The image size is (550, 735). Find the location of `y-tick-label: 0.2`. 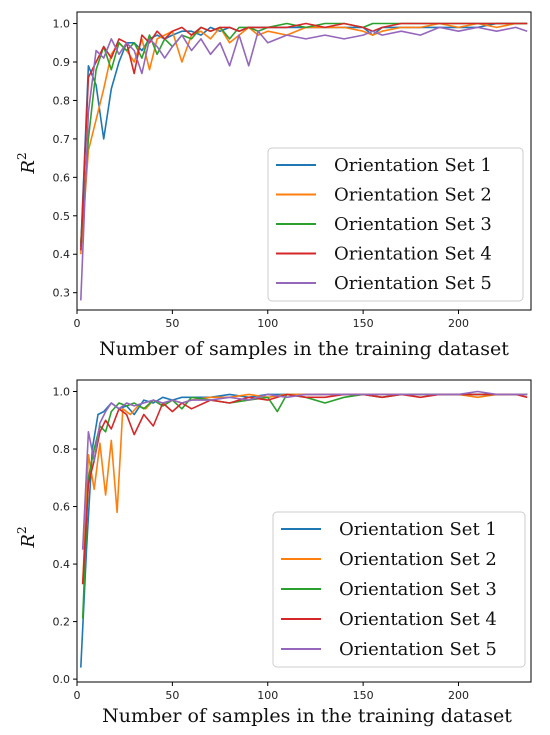

y-tick-label: 0.2 is located at coordinates (62, 622).